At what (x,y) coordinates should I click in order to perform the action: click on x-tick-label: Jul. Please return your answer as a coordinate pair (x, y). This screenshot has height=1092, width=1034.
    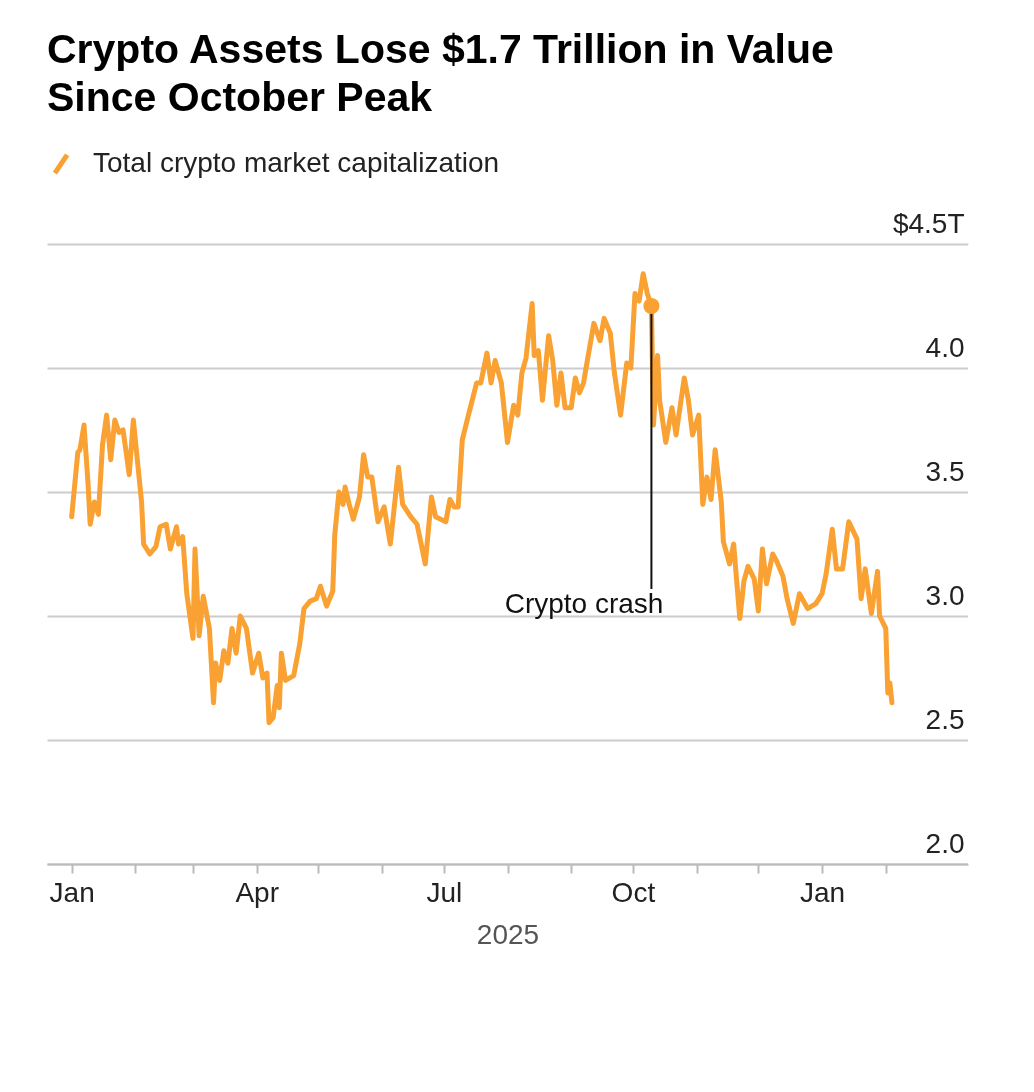
    Looking at the image, I should click on (444, 892).